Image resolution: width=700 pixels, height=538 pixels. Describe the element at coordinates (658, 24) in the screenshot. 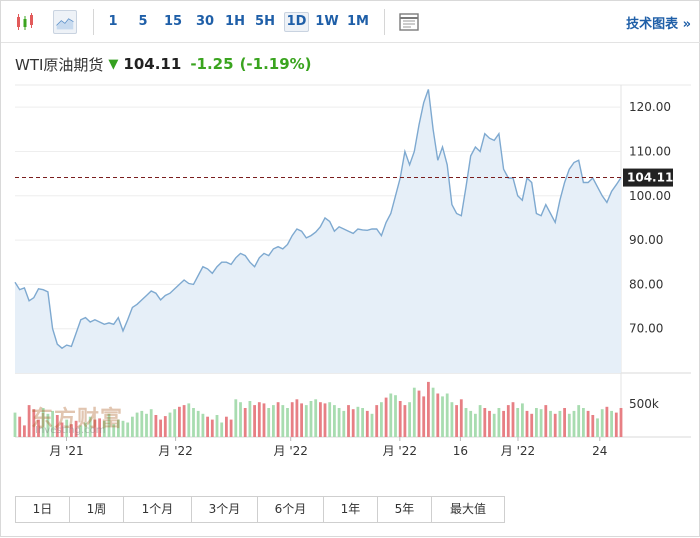

I see `tech-chart-link: 技术图表 »` at that location.